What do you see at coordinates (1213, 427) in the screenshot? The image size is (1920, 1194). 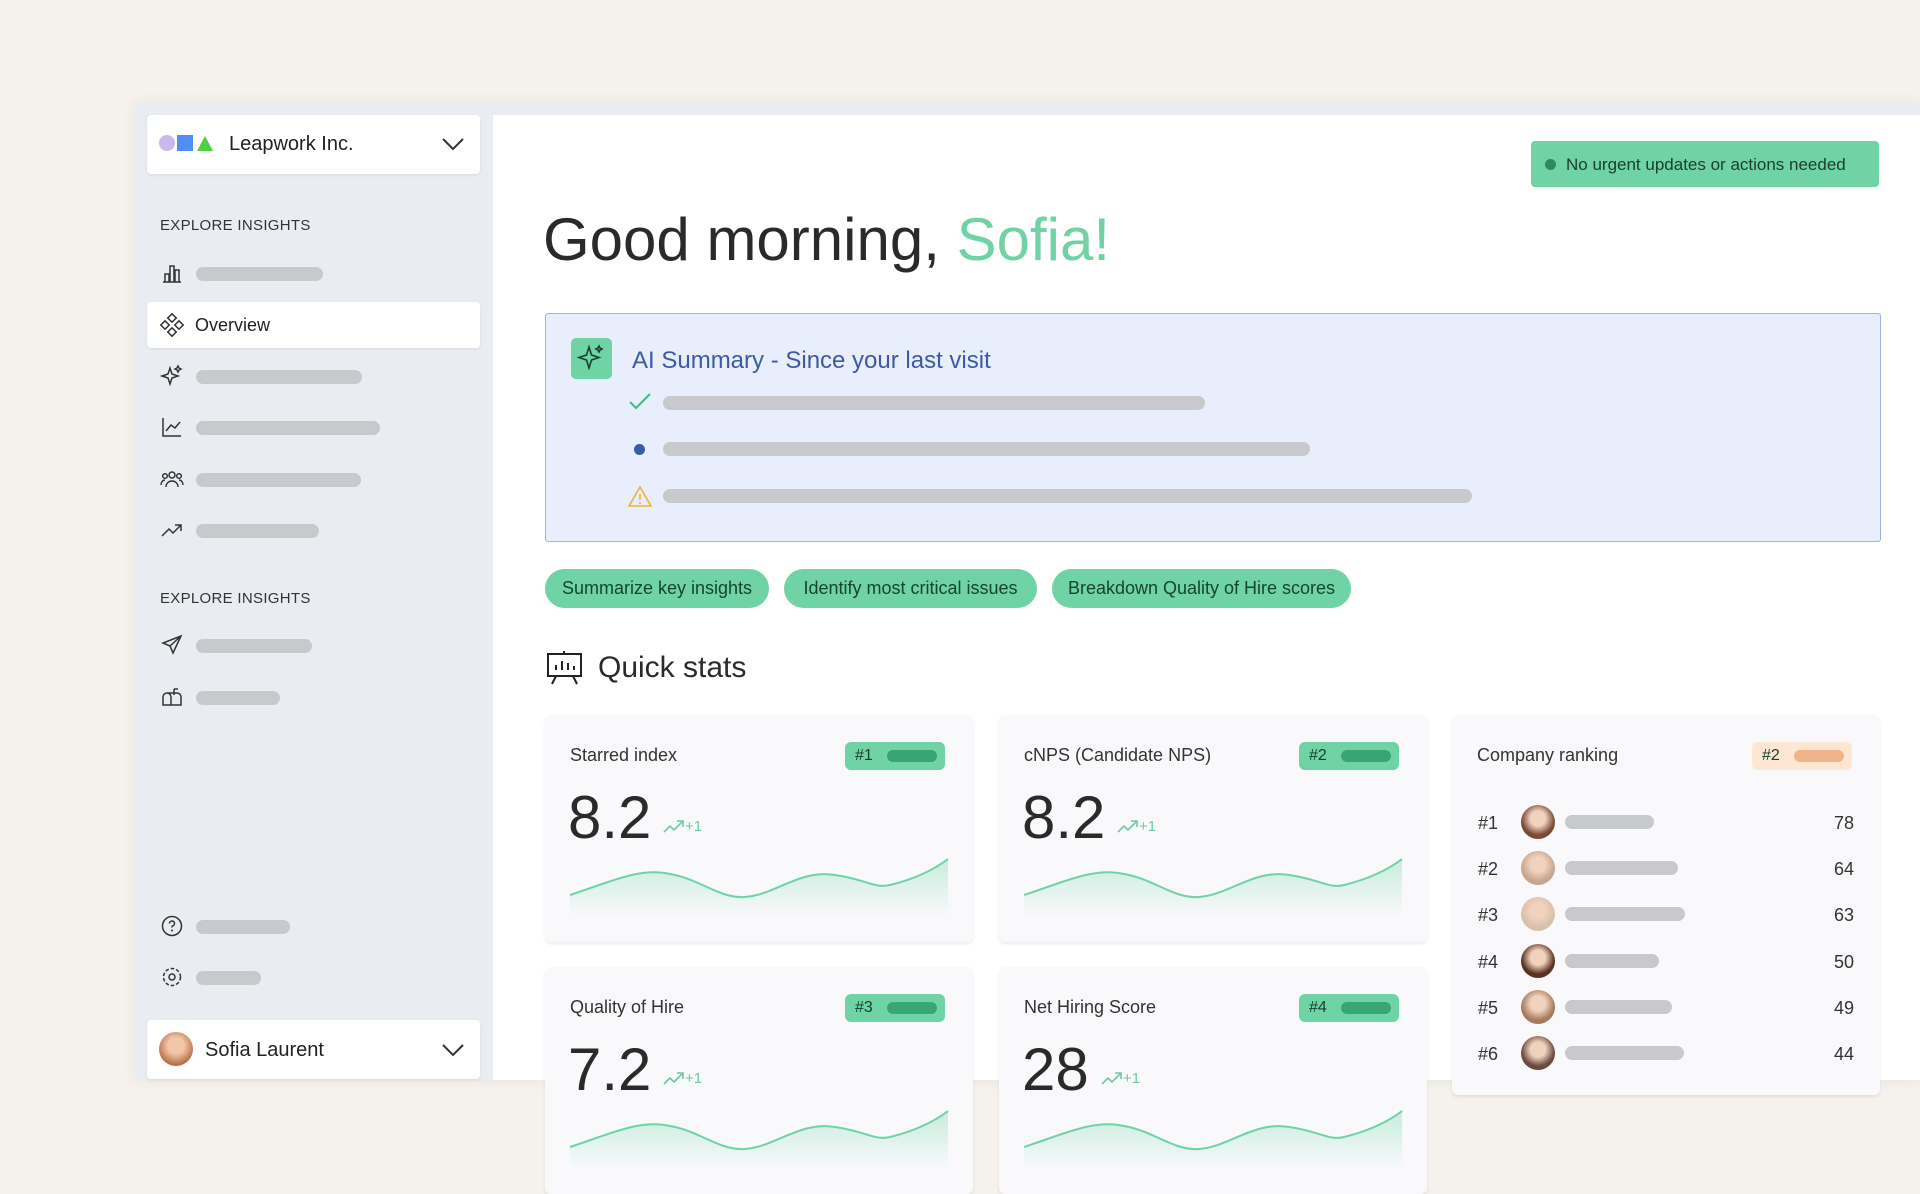 I see `ai-summary: AI Summary - Since your last visit` at bounding box center [1213, 427].